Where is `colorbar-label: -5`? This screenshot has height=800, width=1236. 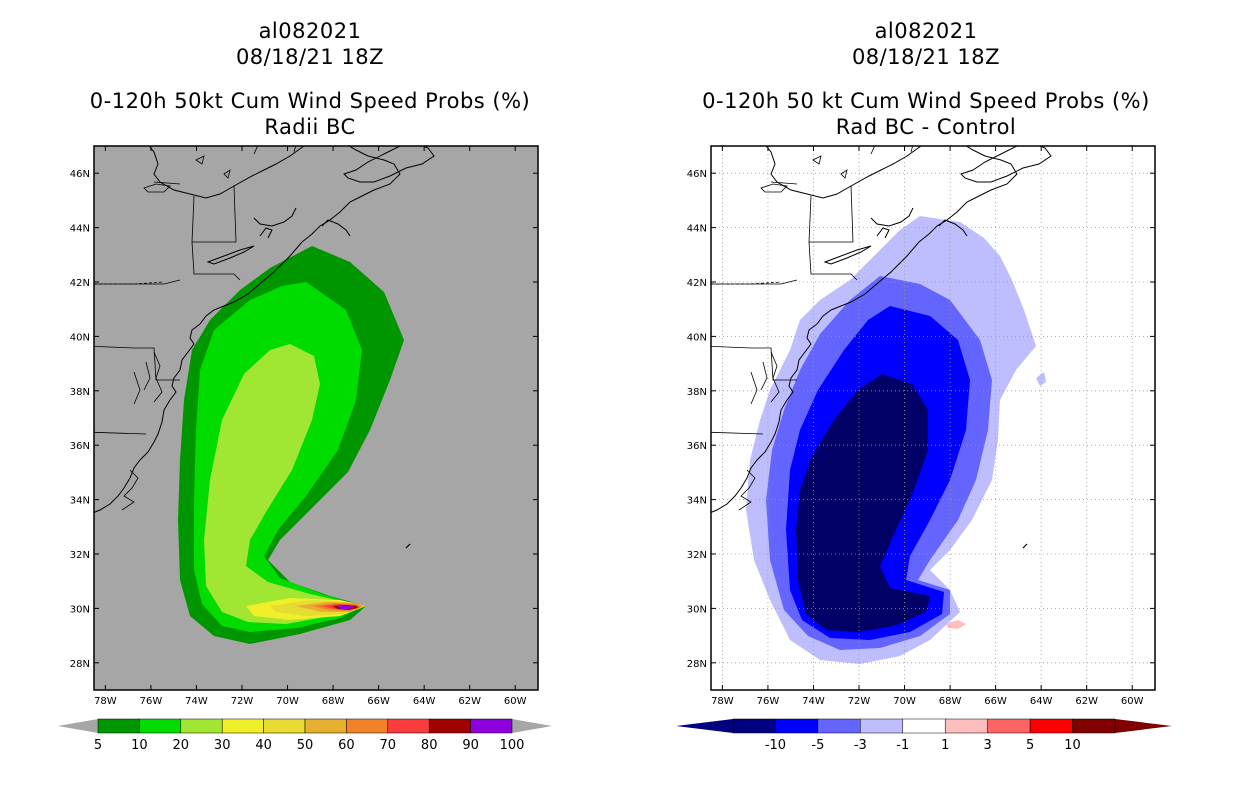
colorbar-label: -5 is located at coordinates (817, 745).